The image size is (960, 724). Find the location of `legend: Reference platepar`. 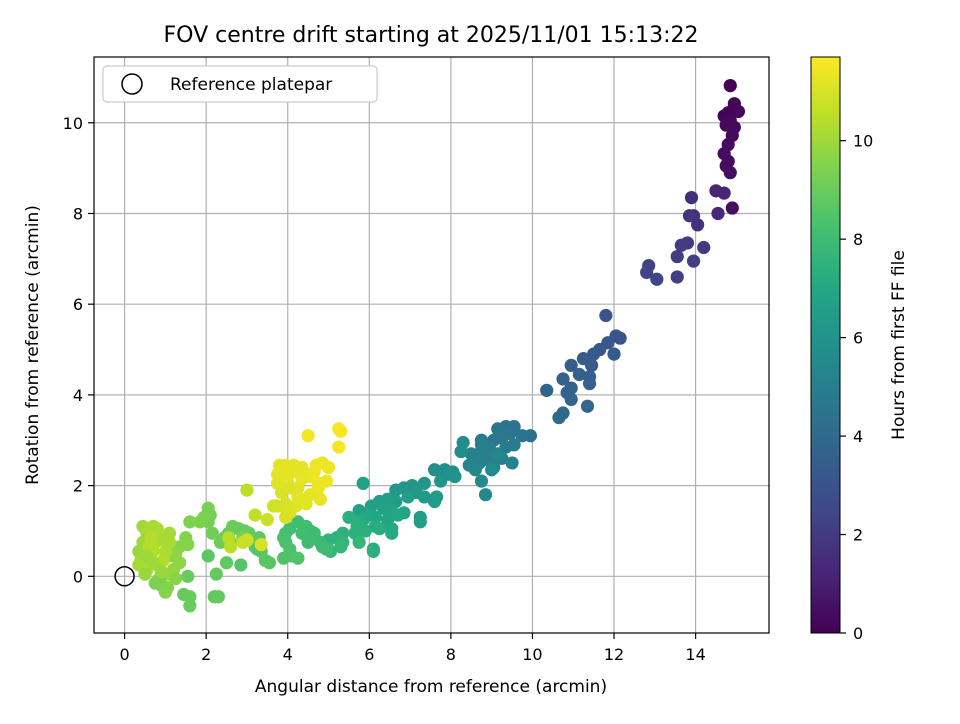

legend: Reference platepar is located at coordinates (240, 84).